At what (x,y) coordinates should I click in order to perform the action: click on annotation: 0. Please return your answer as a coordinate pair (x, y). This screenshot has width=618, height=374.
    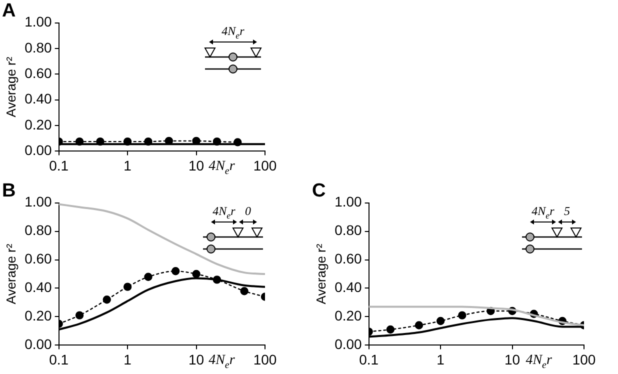
    Looking at the image, I should click on (248, 211).